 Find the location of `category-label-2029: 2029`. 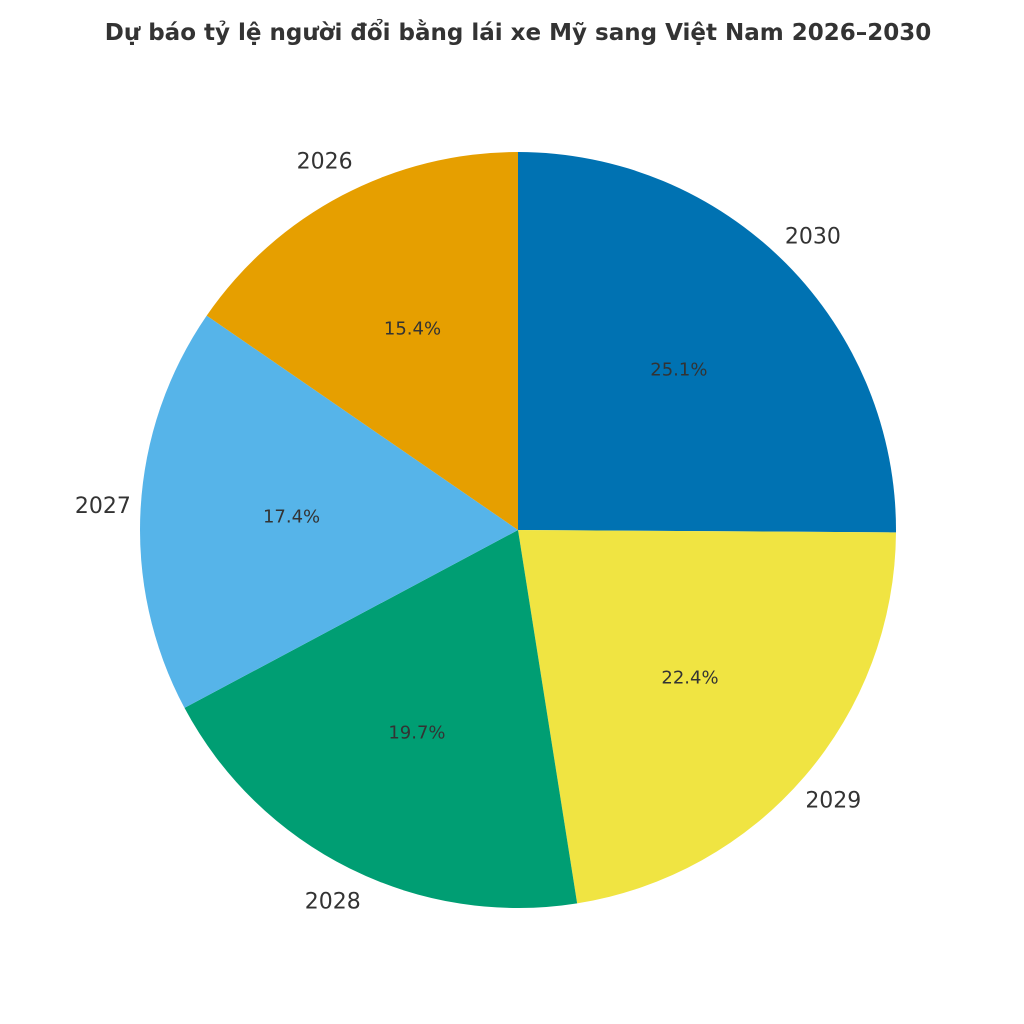

category-label-2029: 2029 is located at coordinates (833, 801).